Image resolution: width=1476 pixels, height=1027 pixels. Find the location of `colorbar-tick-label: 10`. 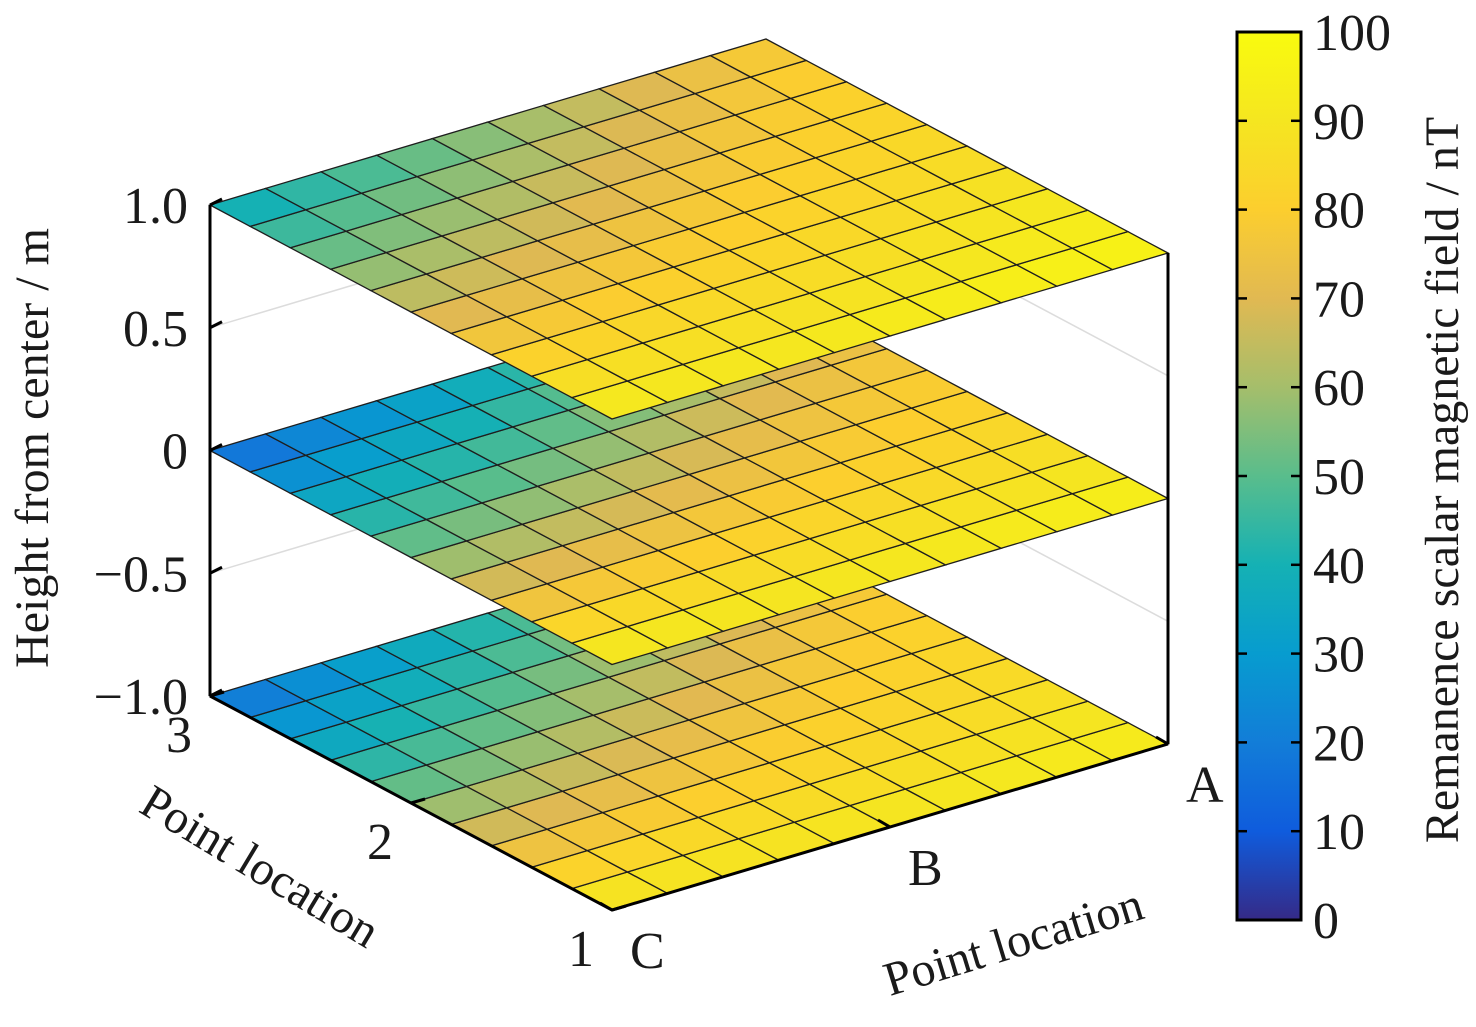

colorbar-tick-label: 10 is located at coordinates (1339, 832).